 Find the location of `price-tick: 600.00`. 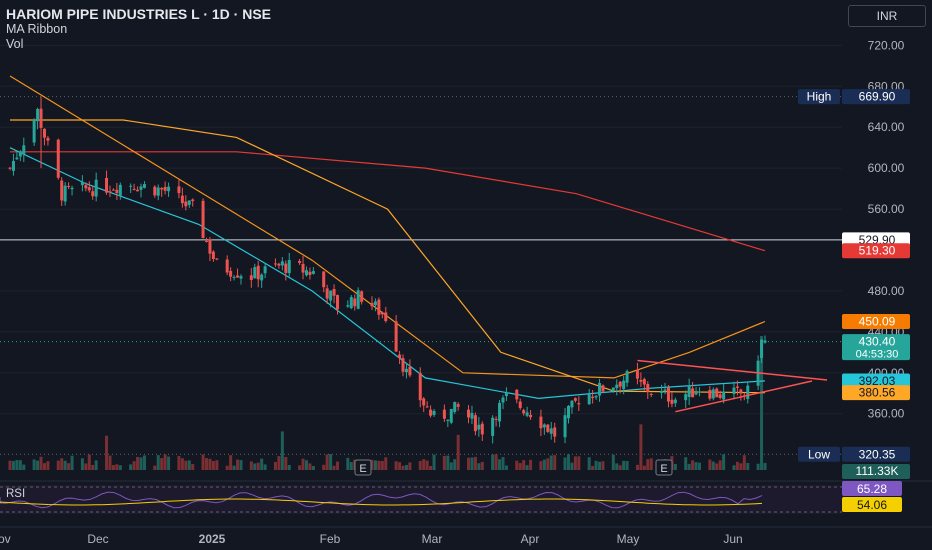

price-tick: 600.00 is located at coordinates (886, 168).